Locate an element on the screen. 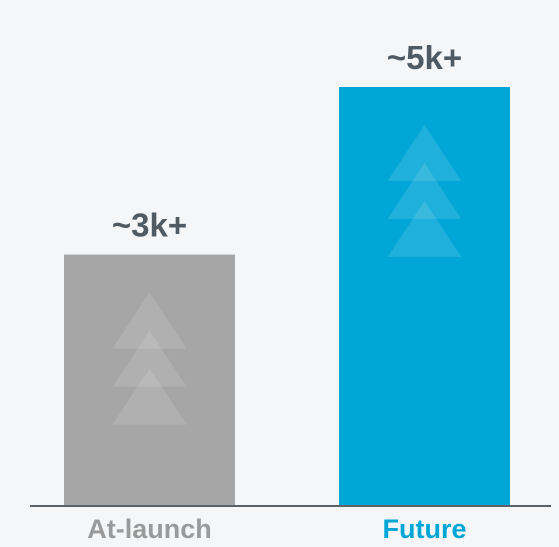 This screenshot has height=547, width=559. category-label-future: Future is located at coordinates (425, 529).